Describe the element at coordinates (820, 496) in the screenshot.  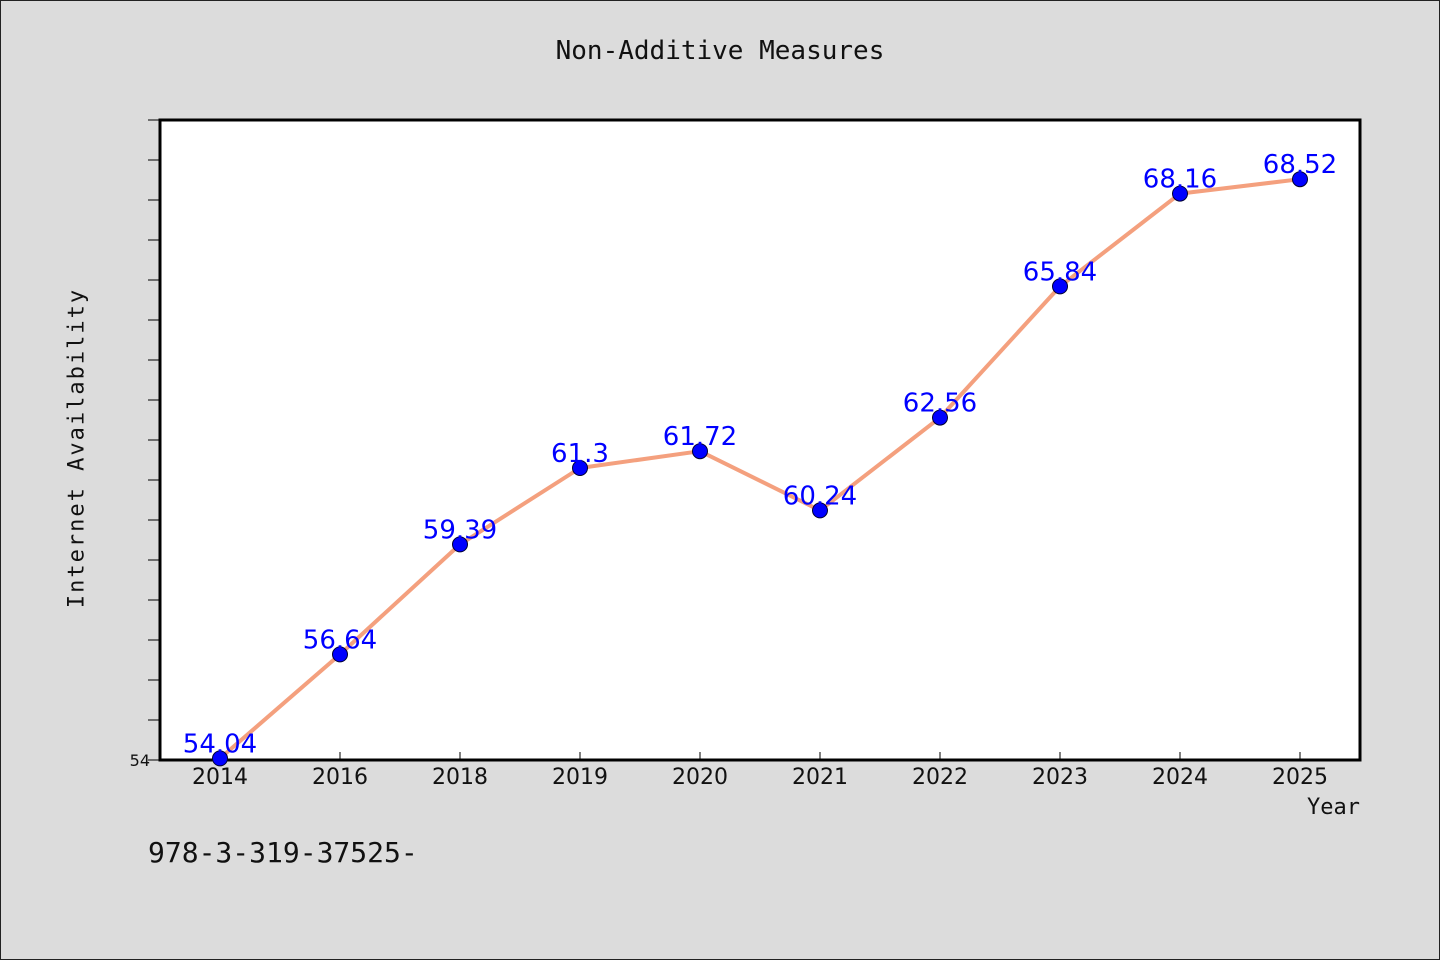
I see `data-label: 60.24` at that location.